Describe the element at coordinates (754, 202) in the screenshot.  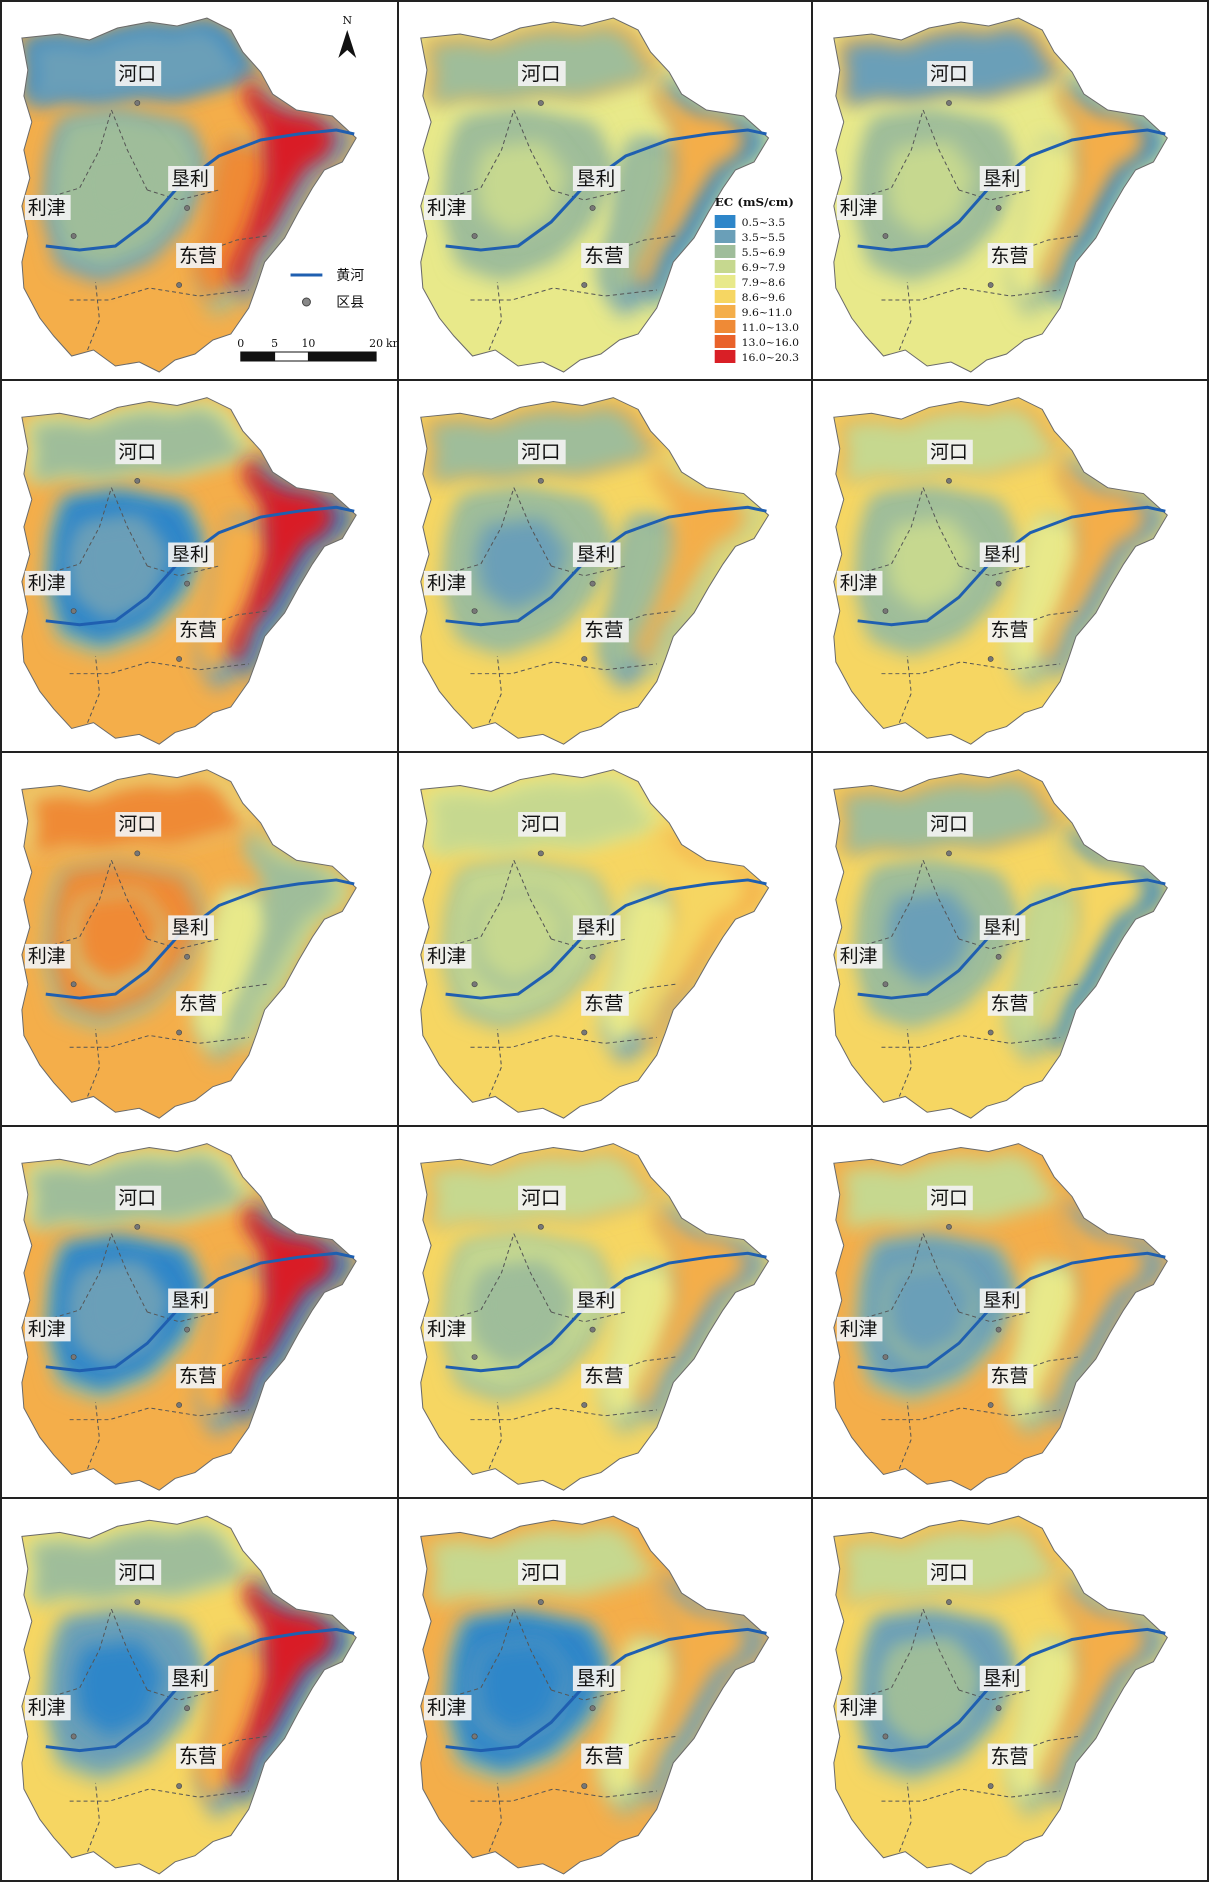
I see `legend-title: EC (mS/cm)` at that location.